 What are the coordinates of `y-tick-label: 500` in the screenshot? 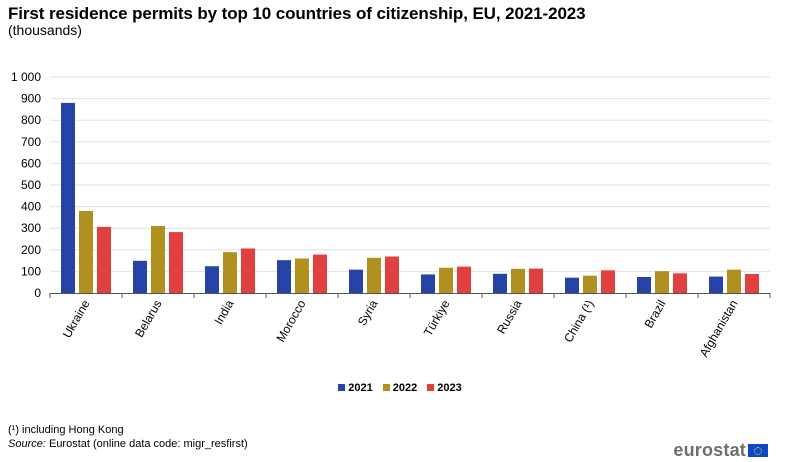 It's located at (31, 185).